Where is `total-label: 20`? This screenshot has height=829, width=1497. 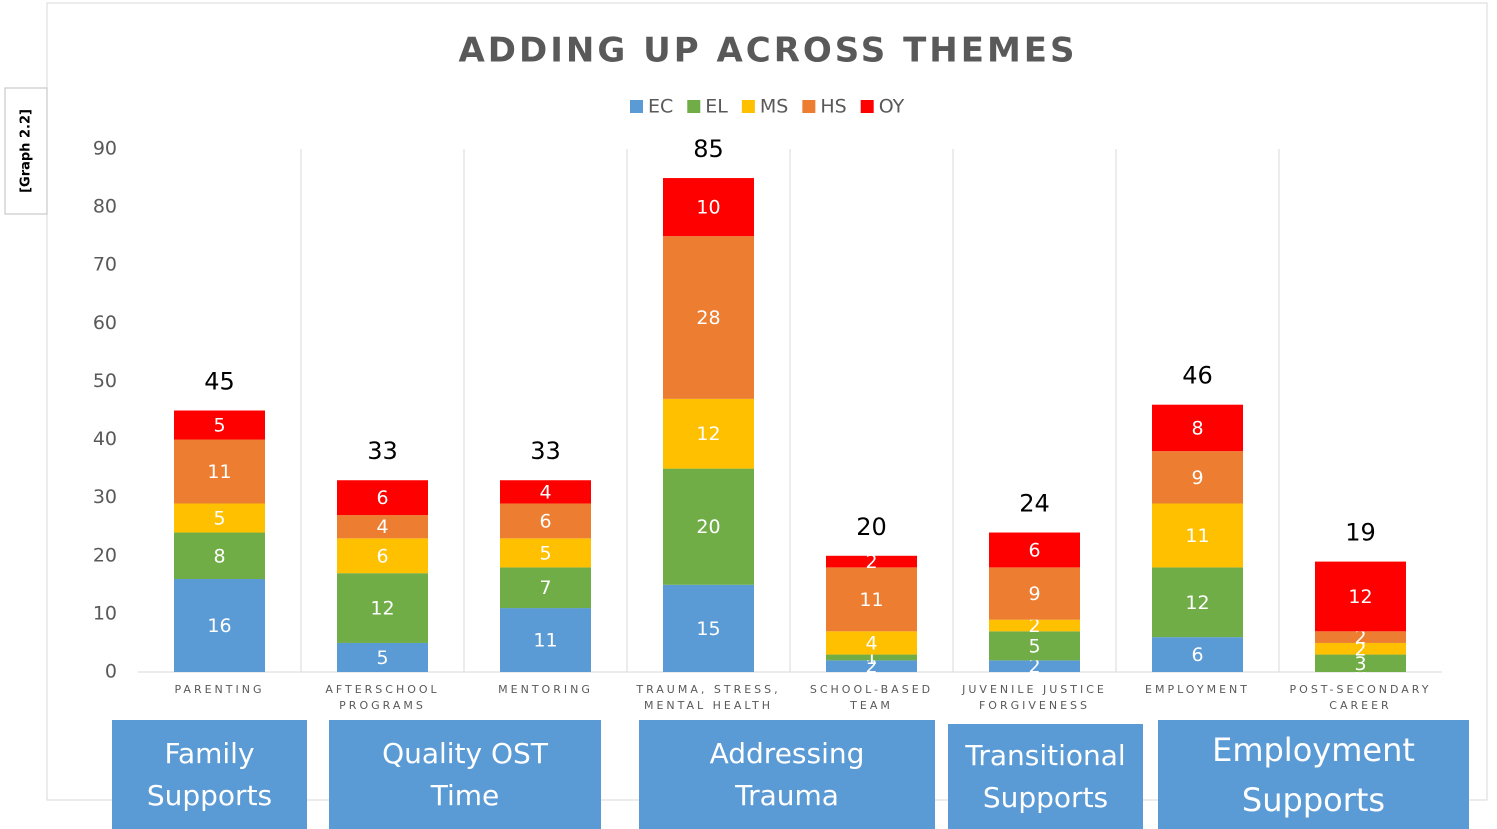
total-label: 20 is located at coordinates (871, 527).